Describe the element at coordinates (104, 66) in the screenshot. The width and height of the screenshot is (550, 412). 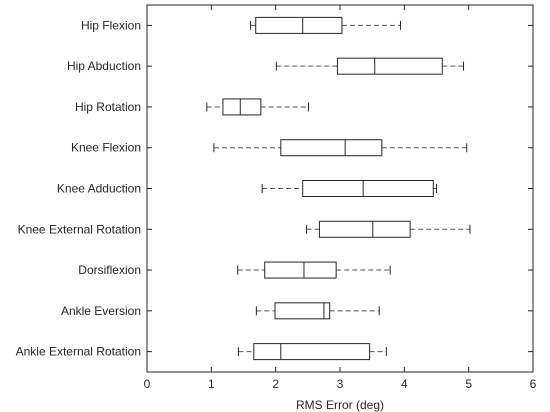
I see `category-label: Hip Abduction` at that location.